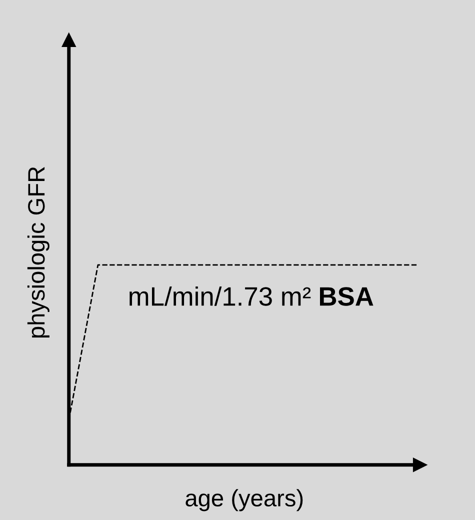 This screenshot has width=475, height=520. Describe the element at coordinates (244, 500) in the screenshot. I see `x-axis-title: age (years)` at that location.